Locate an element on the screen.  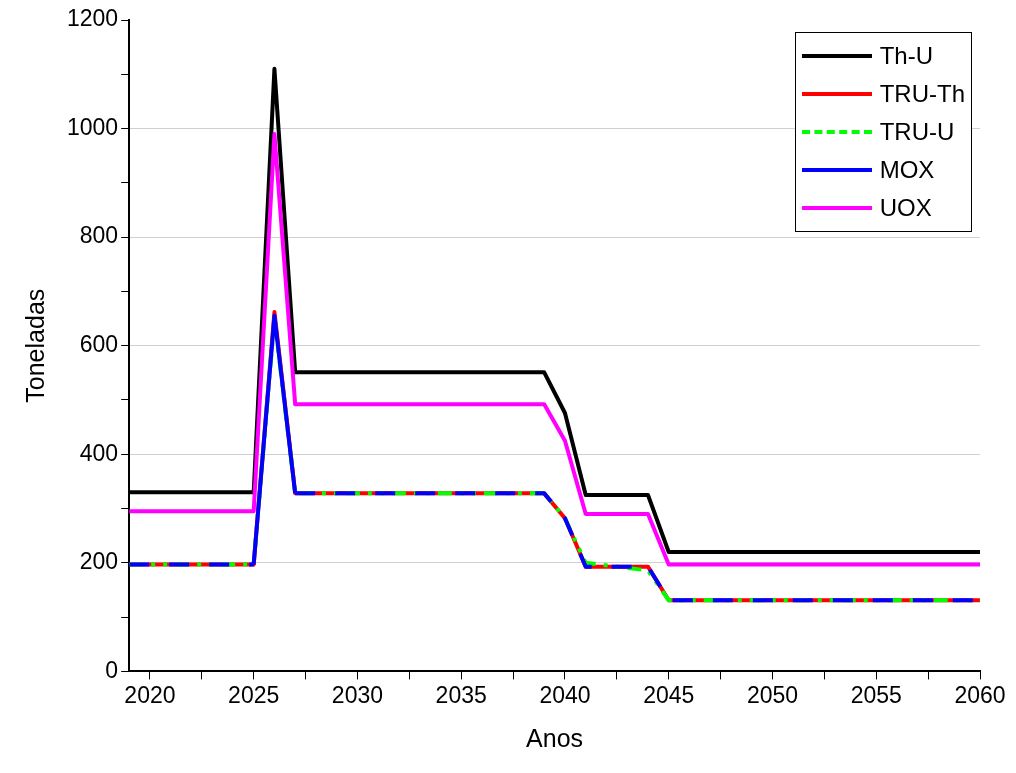
legend-label: UOX is located at coordinates (905, 208).